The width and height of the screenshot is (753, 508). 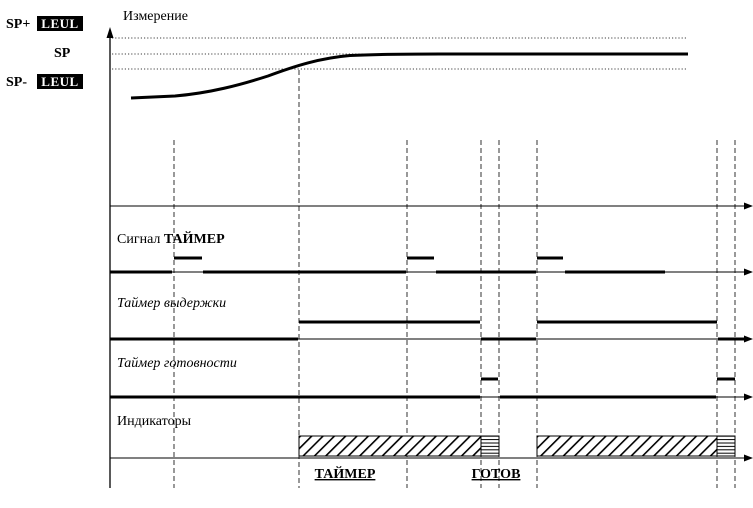 What do you see at coordinates (387, 265) in the screenshot?
I see `signal-timer-trace` at bounding box center [387, 265].